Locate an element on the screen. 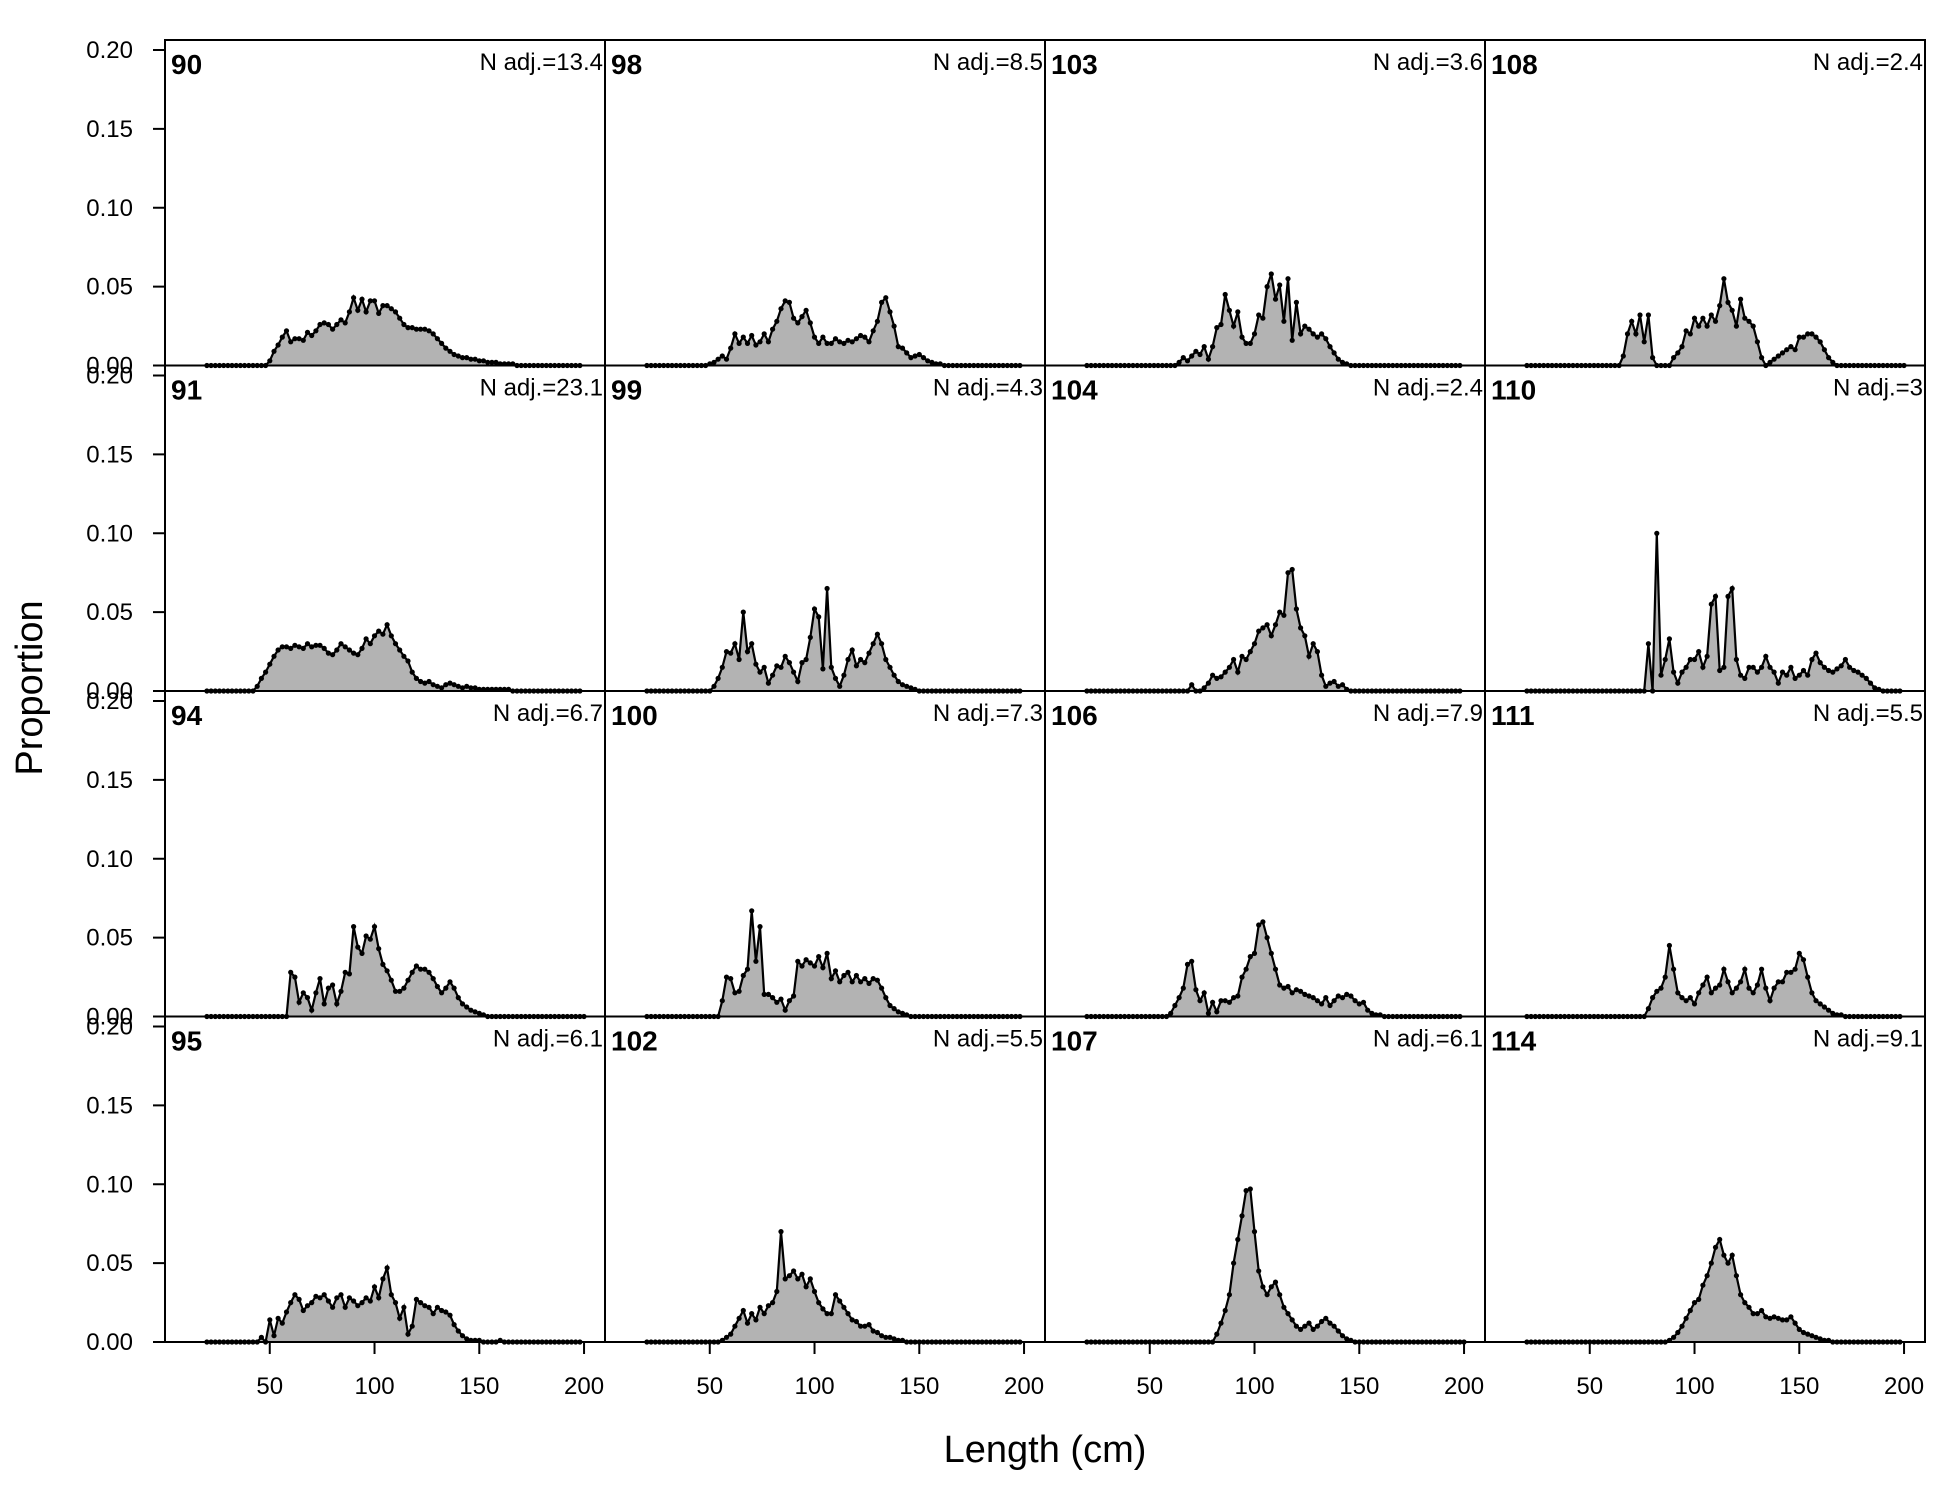 The image size is (1950, 1500). x-tick-label: 200 is located at coordinates (584, 1386).